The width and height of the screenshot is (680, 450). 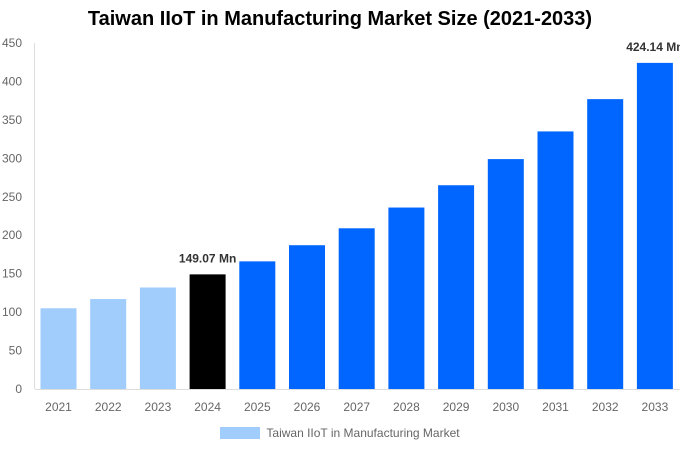 I want to click on x-tick-label: 2031, so click(x=555, y=407).